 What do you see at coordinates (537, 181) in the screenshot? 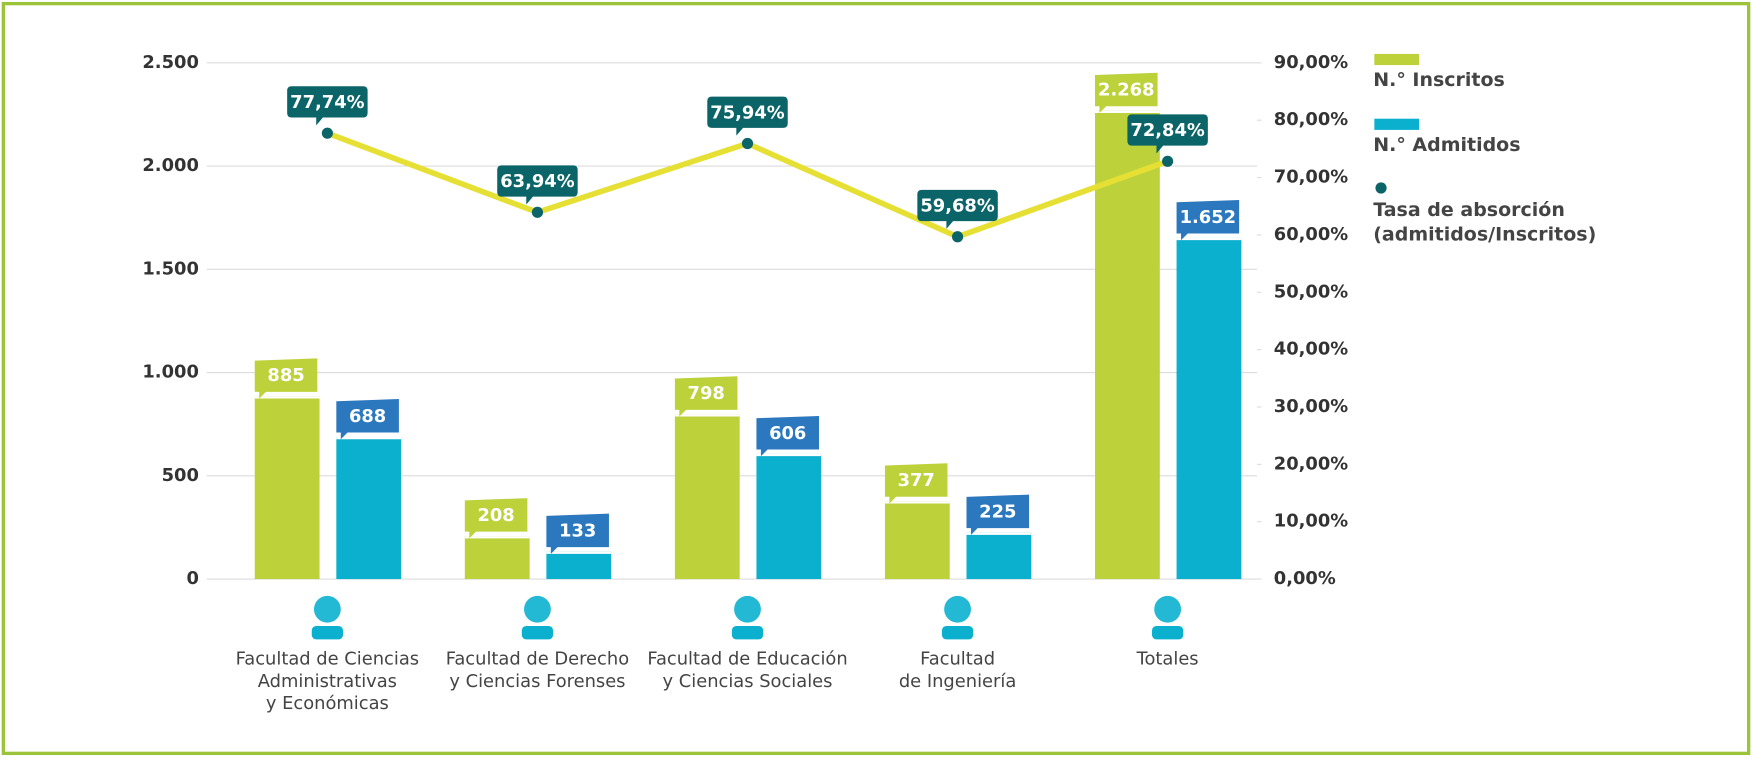
I see `rate-label: 63,94%` at bounding box center [537, 181].